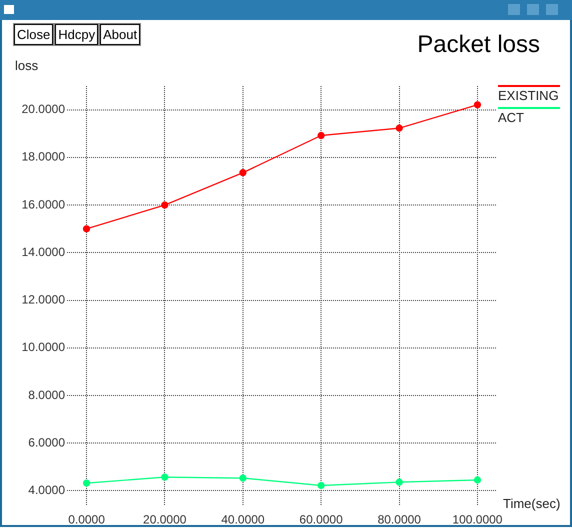 Image resolution: width=572 pixels, height=529 pixels. What do you see at coordinates (528, 95) in the screenshot?
I see `legend-label: EXISTING` at bounding box center [528, 95].